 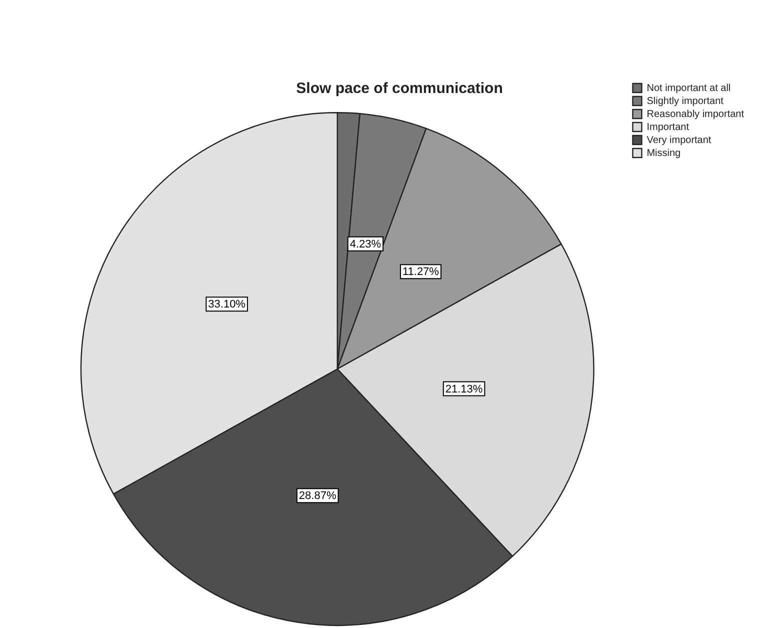 What do you see at coordinates (317, 496) in the screenshot?
I see `data-label: 28.87%` at bounding box center [317, 496].